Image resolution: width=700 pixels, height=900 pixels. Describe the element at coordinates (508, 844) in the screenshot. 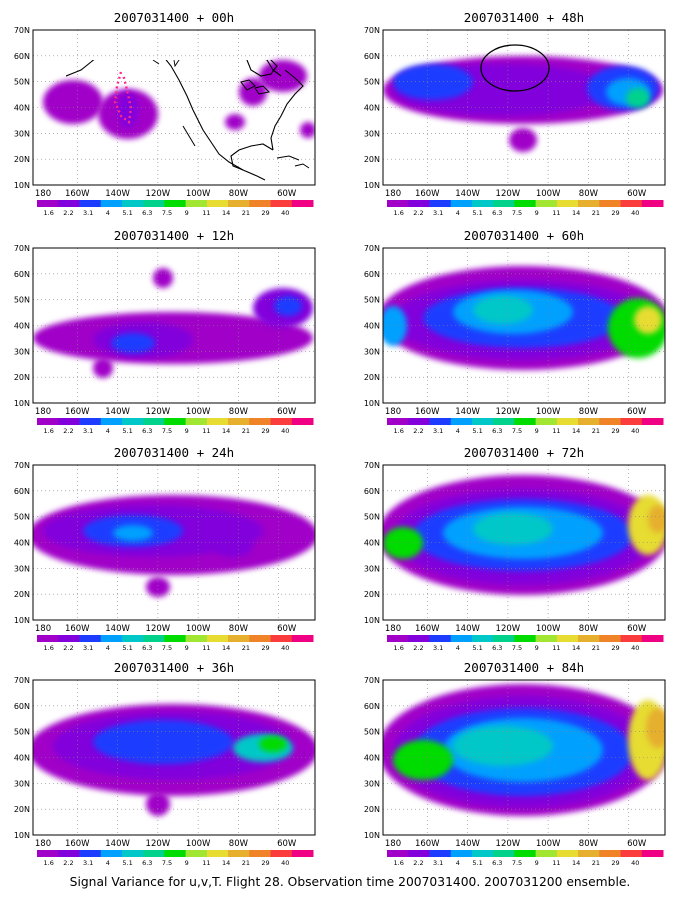

I see `lon-tick-label: 120W` at that location.